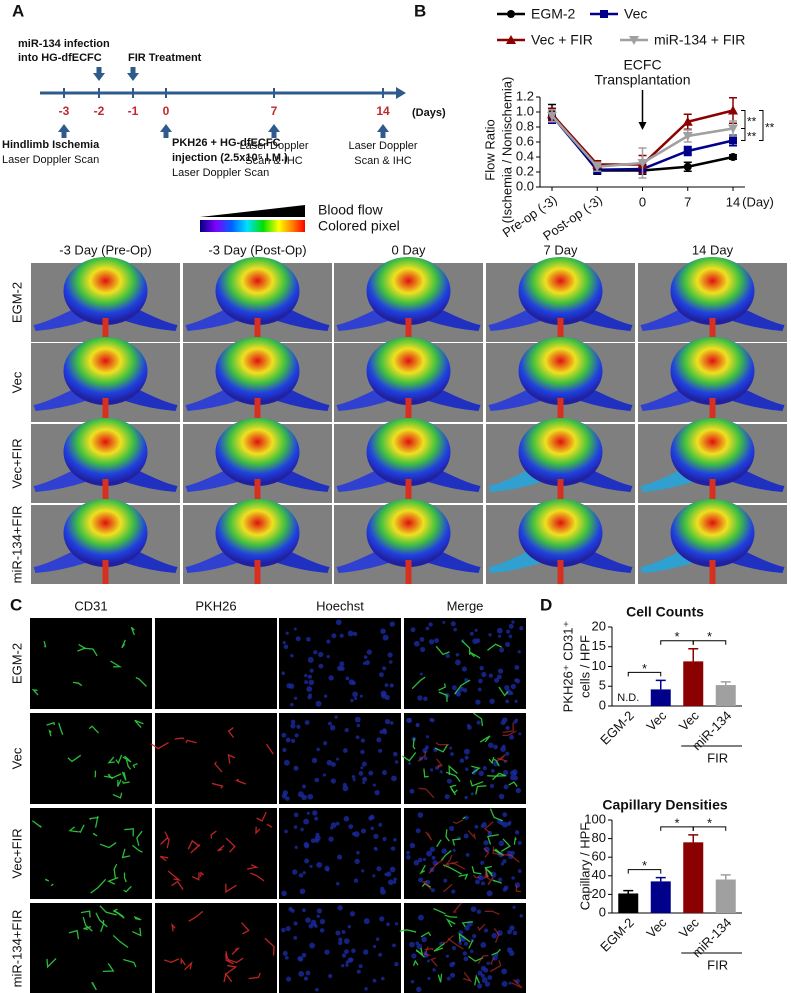 The width and height of the screenshot is (791, 993). What do you see at coordinates (602, 704) in the screenshot?
I see `y-tick-label: 0` at bounding box center [602, 704].